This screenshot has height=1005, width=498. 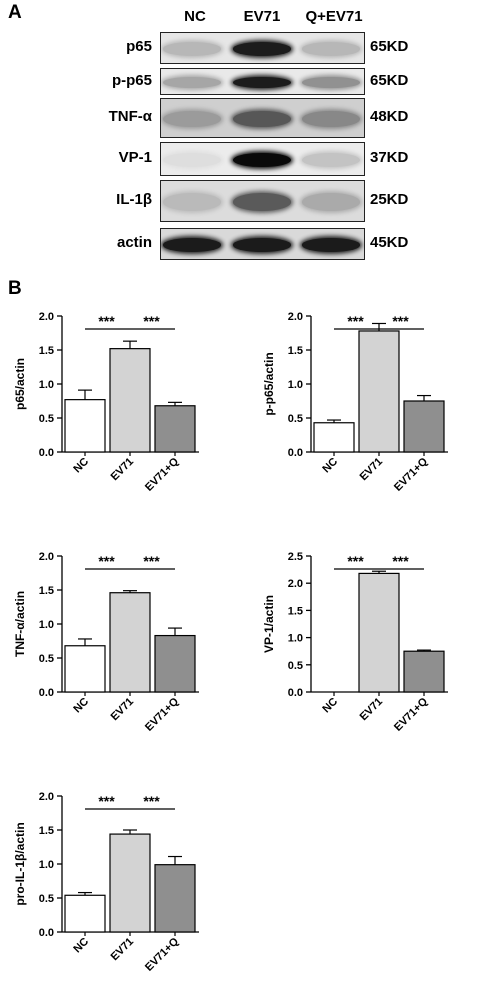 What do you see at coordinates (20, 624) in the screenshot?
I see `y-axis-label: TNF-α/actin` at bounding box center [20, 624].